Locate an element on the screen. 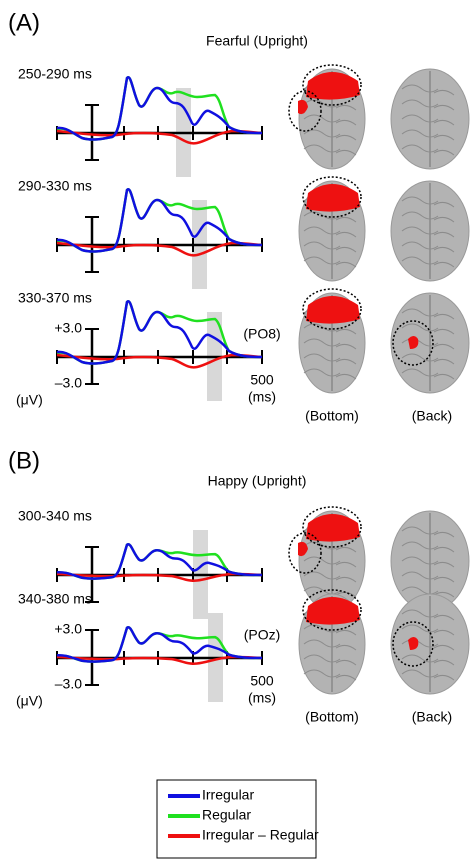  time-window: 250-290 ms is located at coordinates (55, 74).